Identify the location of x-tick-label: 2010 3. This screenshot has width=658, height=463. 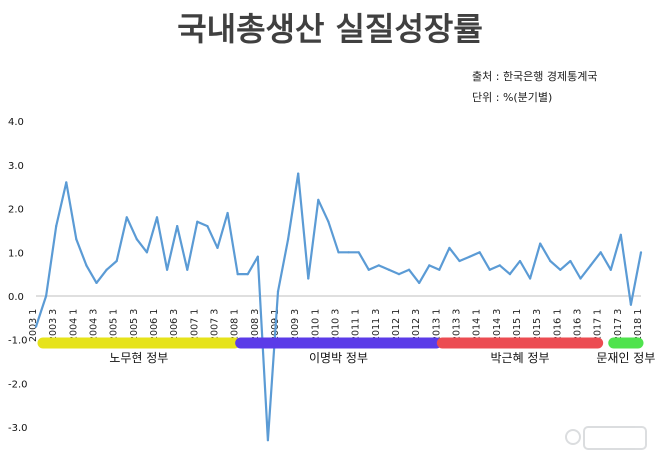
(336, 325).